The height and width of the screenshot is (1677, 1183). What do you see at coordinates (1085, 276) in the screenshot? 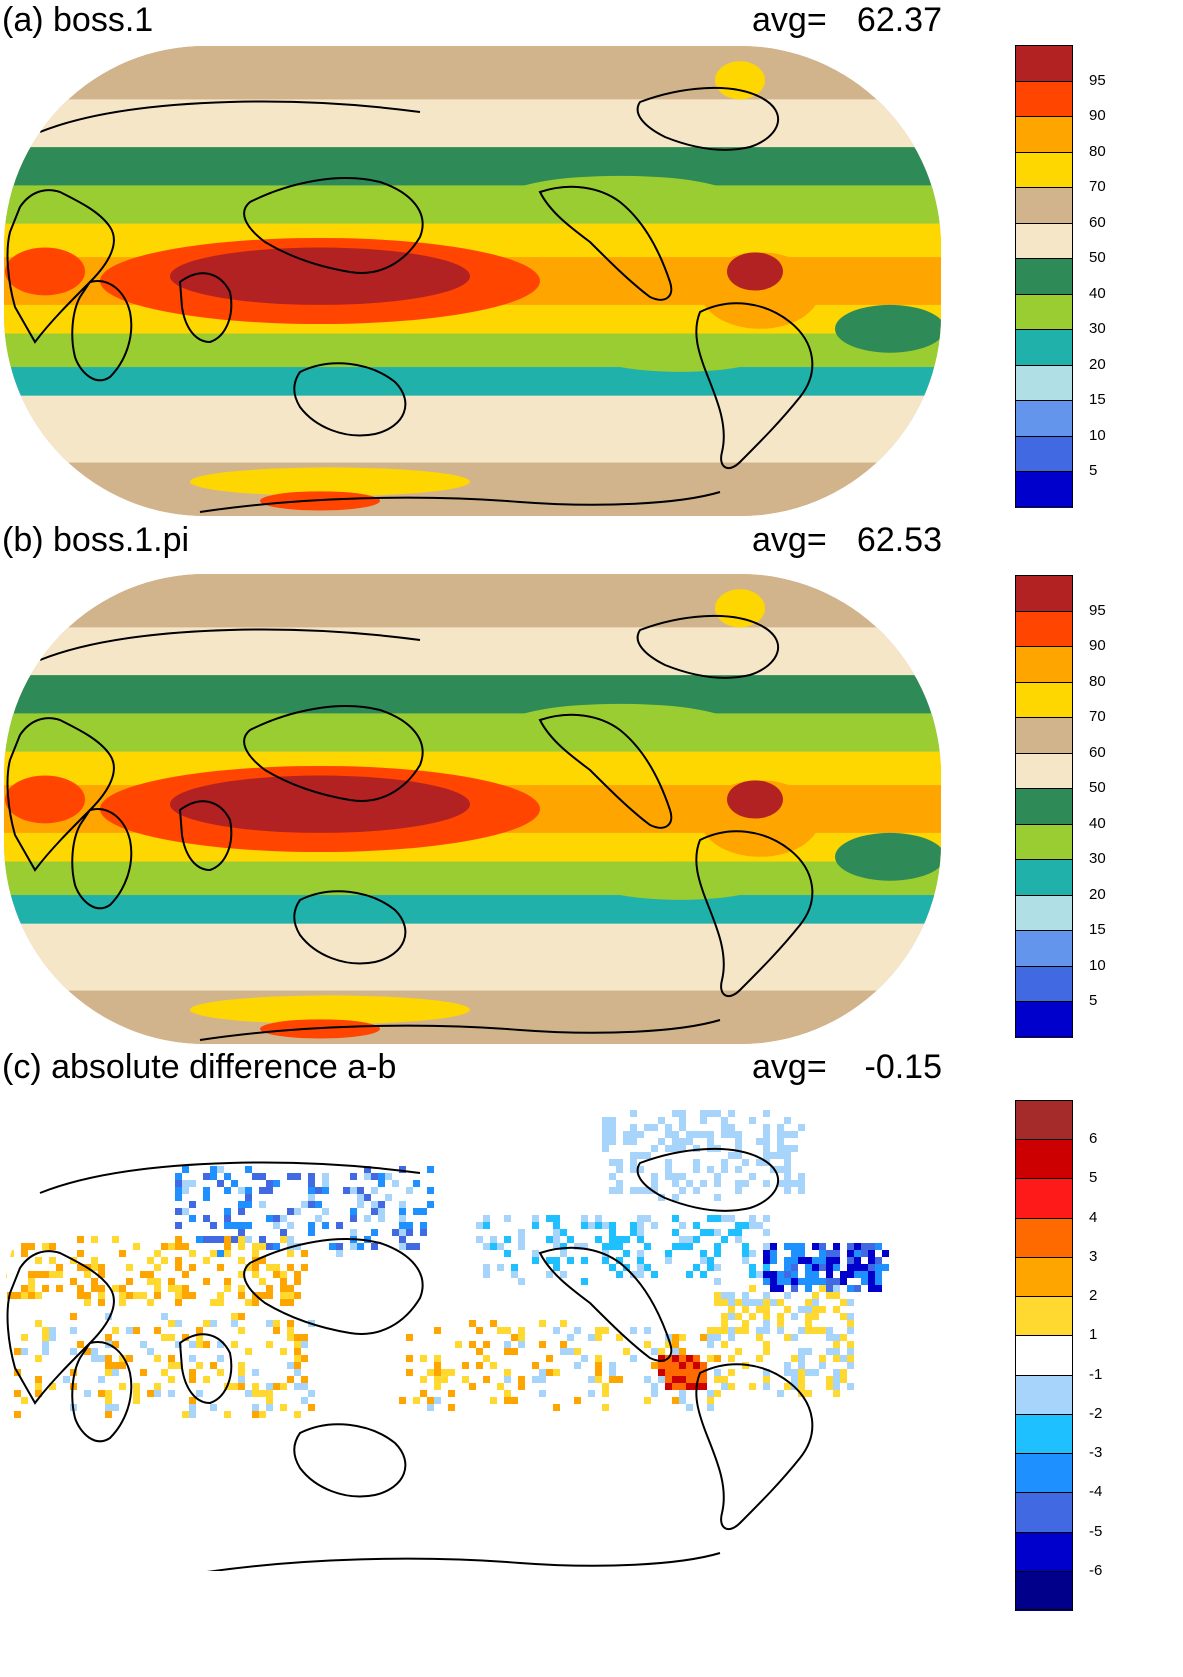
I see `colorbar-a: 95 90 80 70 60 50 40 30 20 15 10 5` at bounding box center [1085, 276].